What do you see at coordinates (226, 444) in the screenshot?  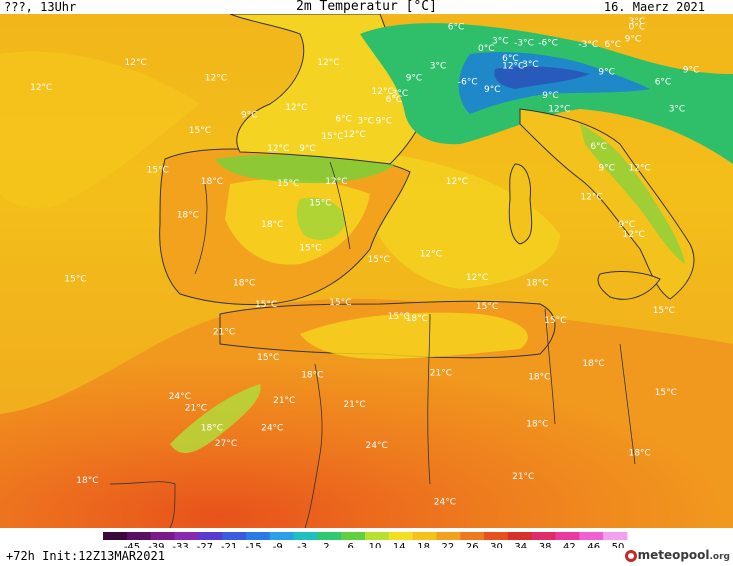 I see `temperature-label: 27°C` at bounding box center [226, 444].